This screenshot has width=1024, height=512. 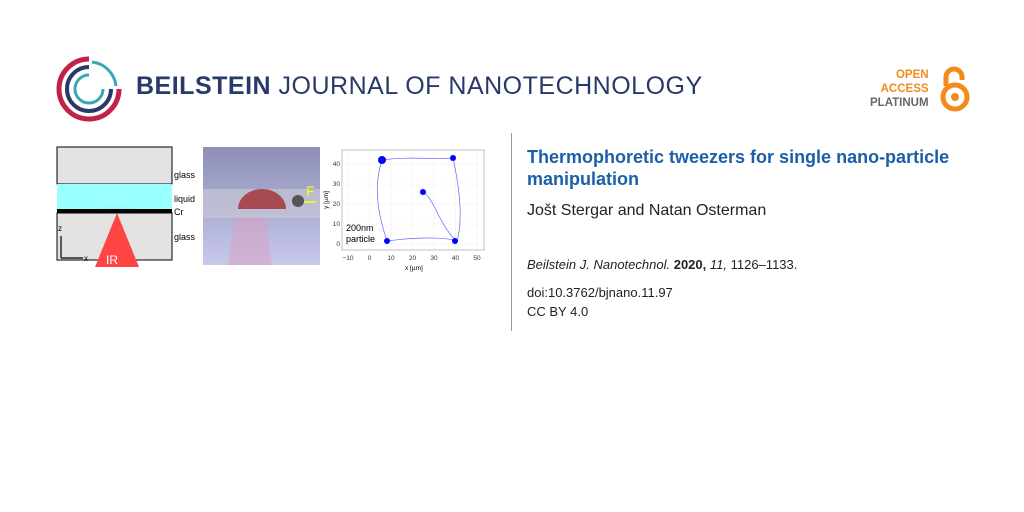 I want to click on y-tick-label: 30, so click(x=337, y=184).